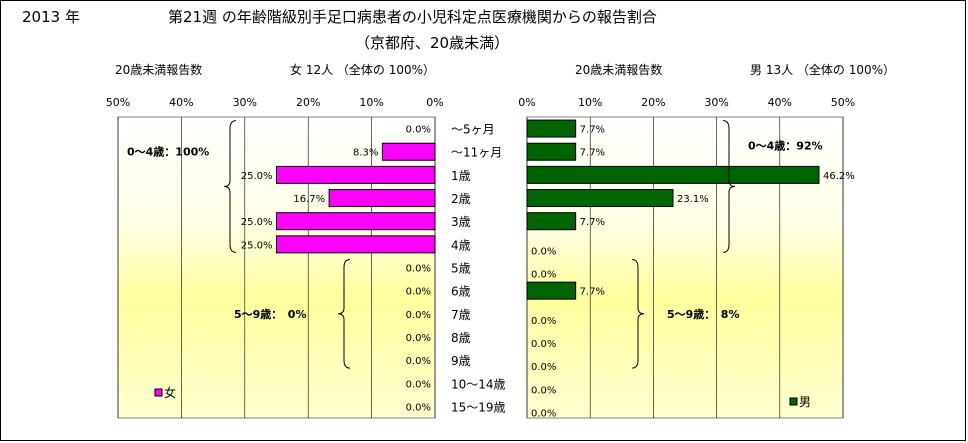 This screenshot has height=443, width=968. What do you see at coordinates (461, 222) in the screenshot?
I see `category-label: 3歳` at bounding box center [461, 222].